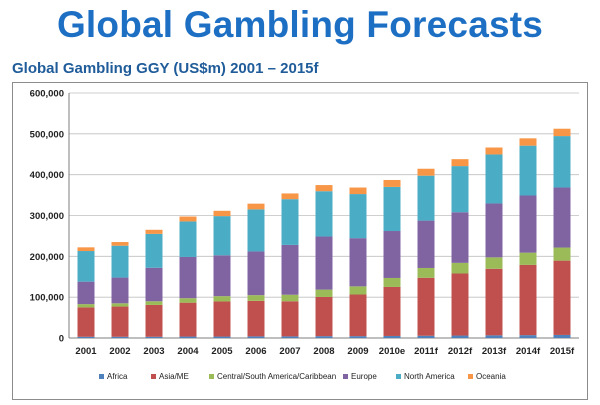 The image size is (600, 405). I want to click on y-tick-label: 500,000, so click(47, 134).